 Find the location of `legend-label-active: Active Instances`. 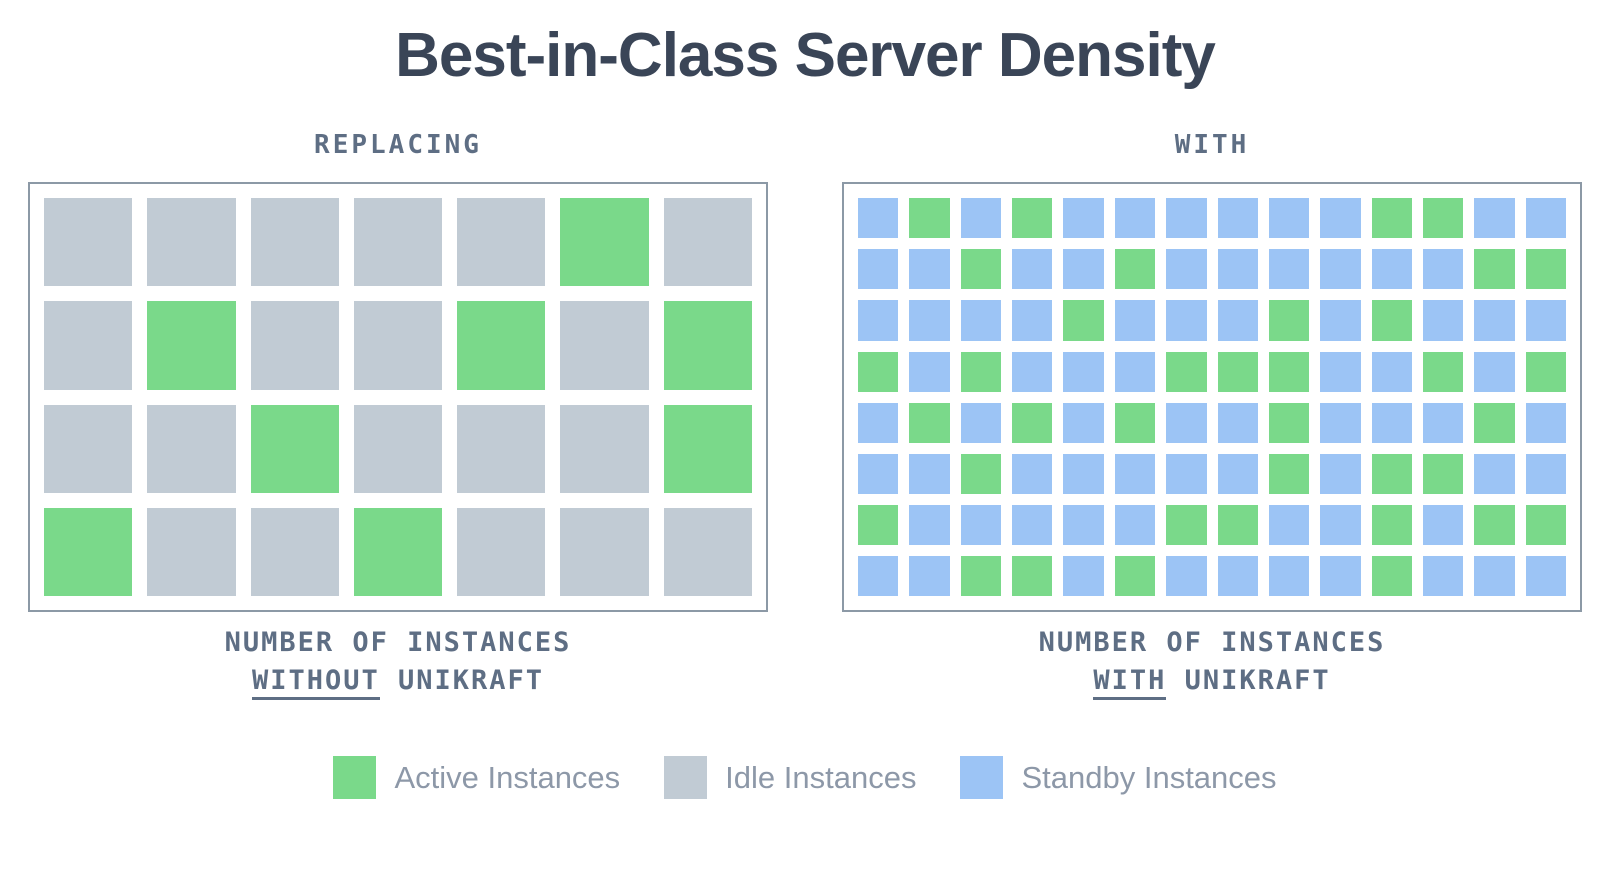

legend-label-active: Active Instances is located at coordinates (507, 777).